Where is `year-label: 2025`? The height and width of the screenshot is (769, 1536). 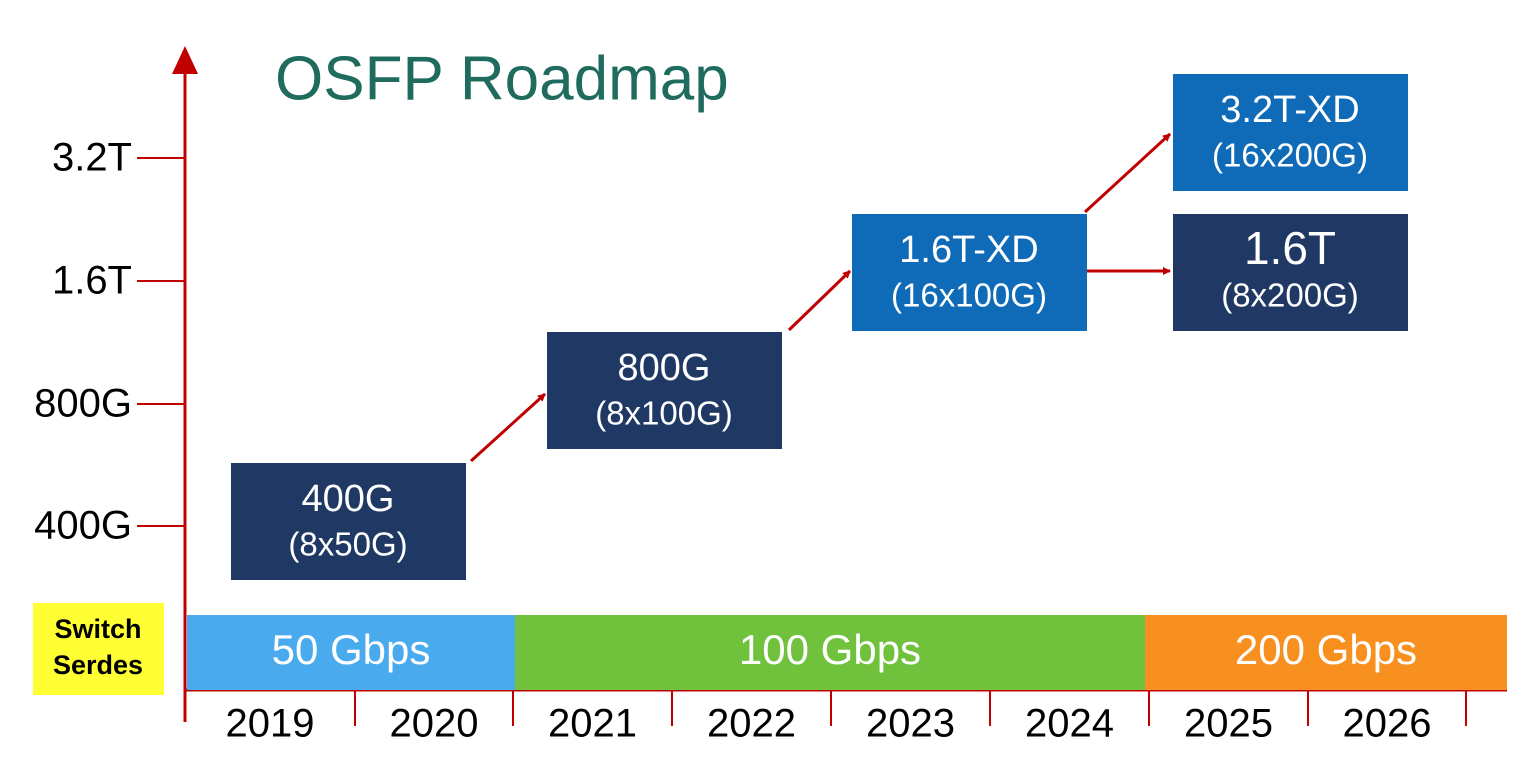 year-label: 2025 is located at coordinates (1228, 724).